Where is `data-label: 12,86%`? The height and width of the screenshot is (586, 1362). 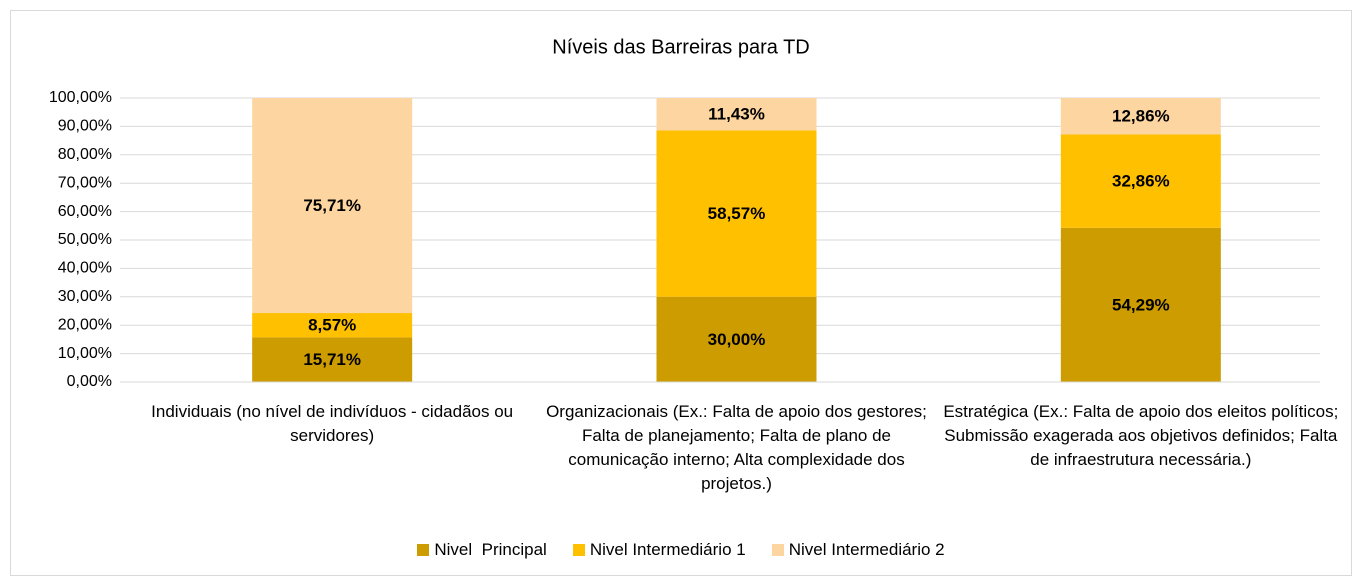
data-label: 12,86% is located at coordinates (1141, 116).